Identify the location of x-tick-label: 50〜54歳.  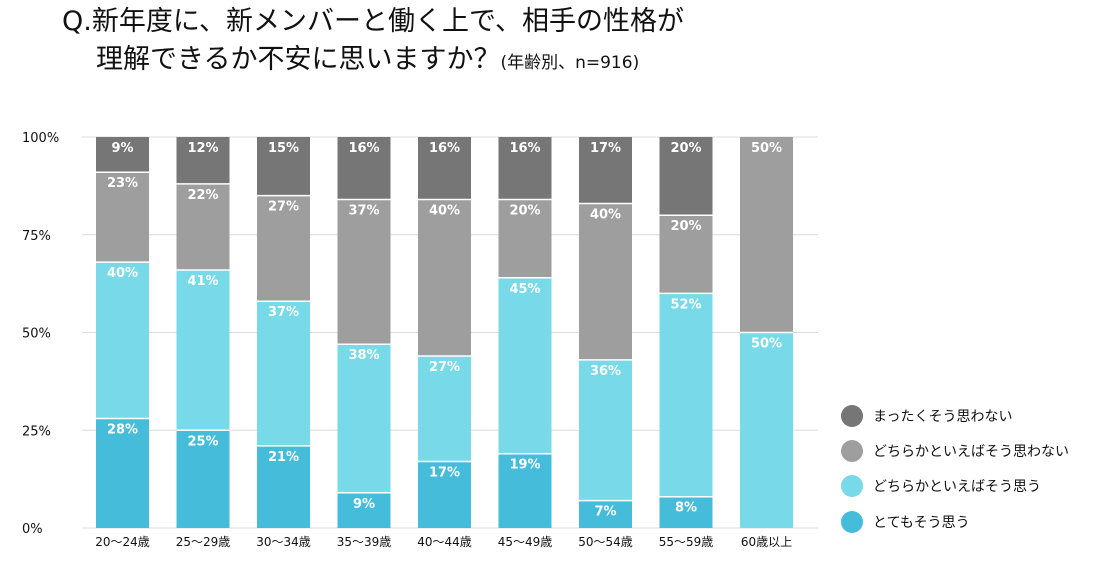
(605, 542).